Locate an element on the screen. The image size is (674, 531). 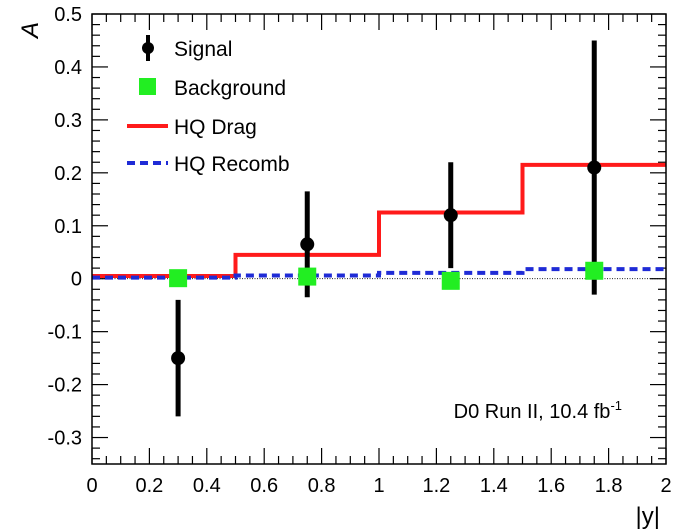
legend-label-background: Background is located at coordinates (230, 88).